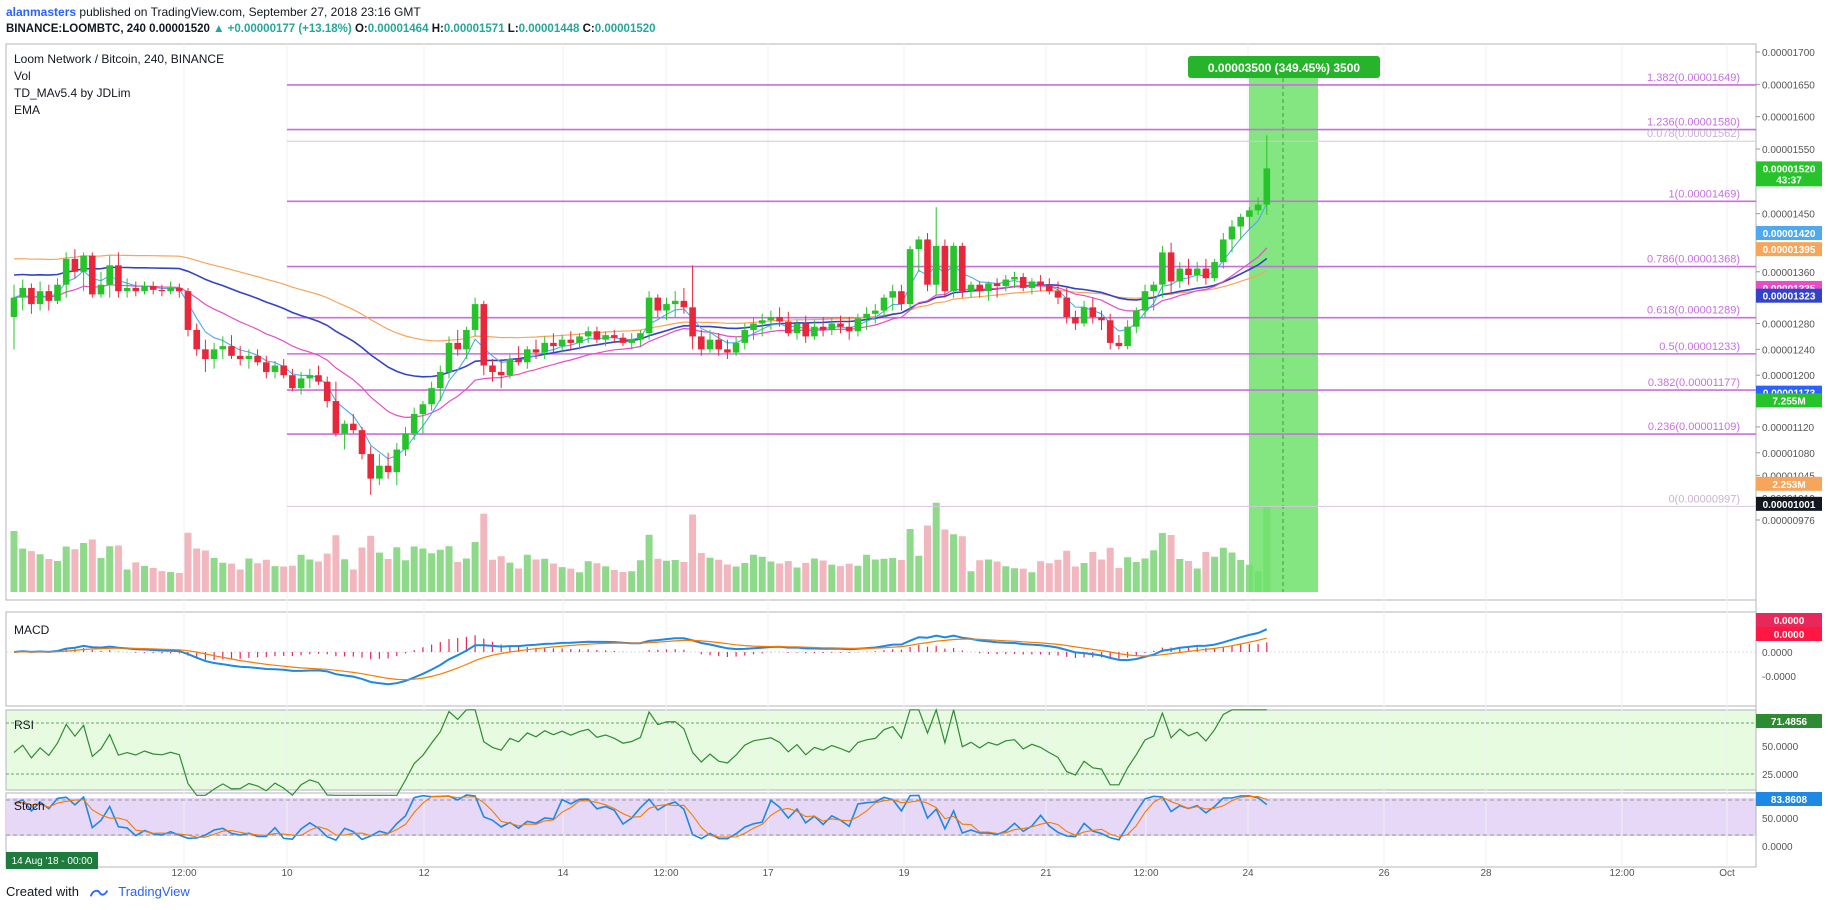 The width and height of the screenshot is (1828, 910). Describe the element at coordinates (29, 806) in the screenshot. I see `stoch-label: Stoch` at that location.